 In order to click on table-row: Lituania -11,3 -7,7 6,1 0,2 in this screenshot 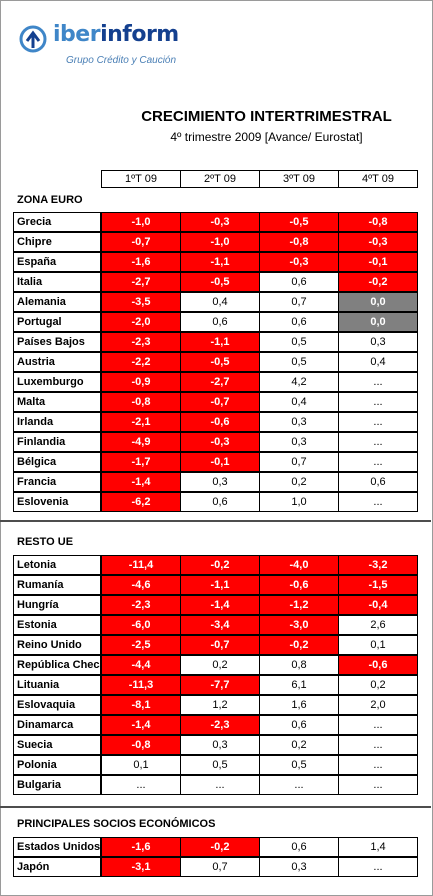, I will do `click(216, 685)`.